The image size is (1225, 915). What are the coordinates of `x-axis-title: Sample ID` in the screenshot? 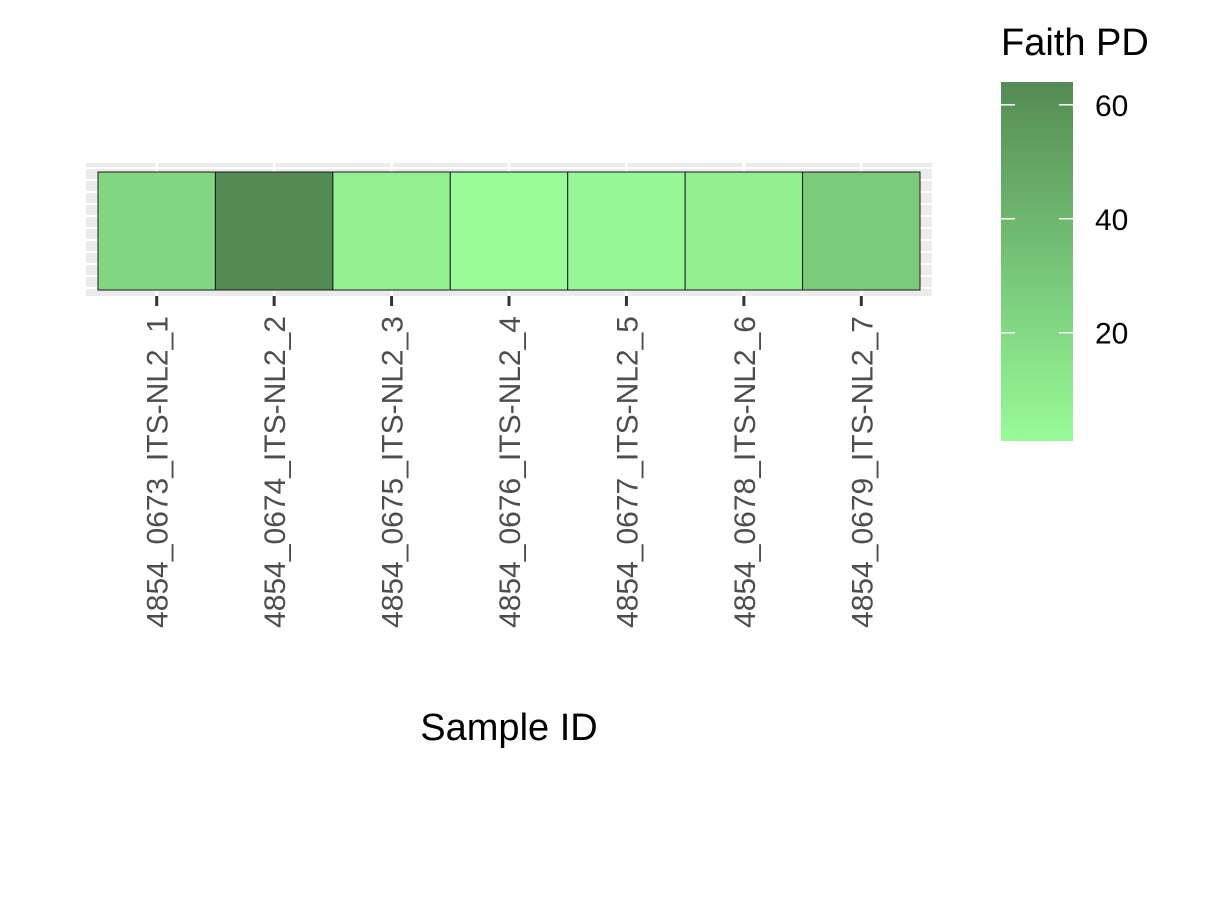 It's located at (508, 728).